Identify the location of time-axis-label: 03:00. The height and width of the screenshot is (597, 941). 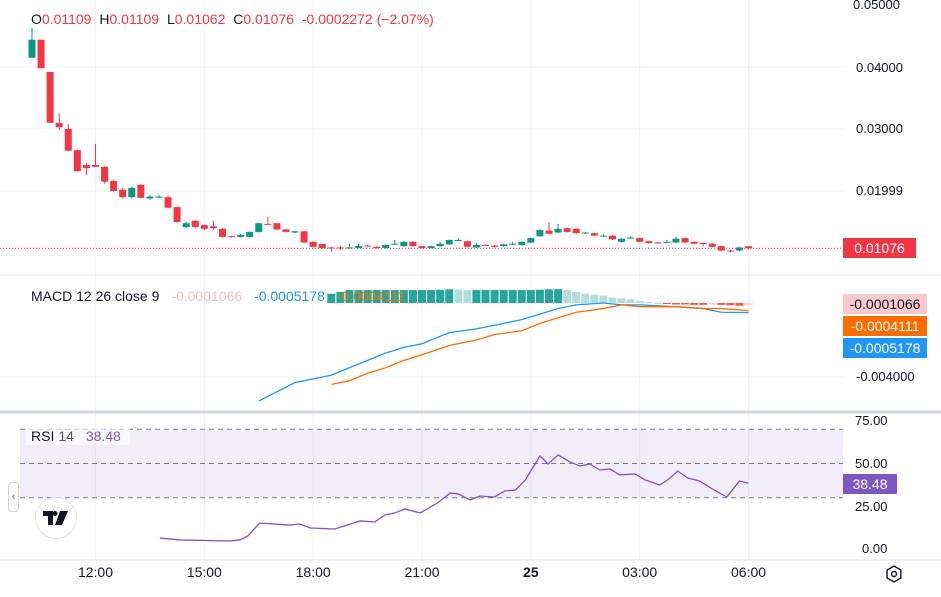
(640, 572).